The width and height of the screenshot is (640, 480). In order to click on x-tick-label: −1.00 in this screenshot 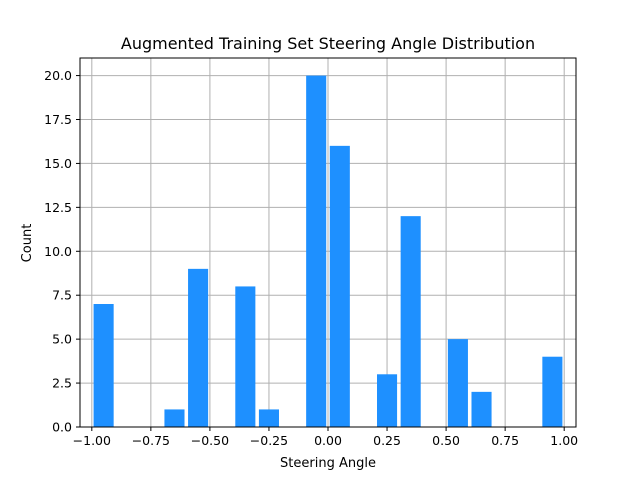, I will do `click(92, 440)`.